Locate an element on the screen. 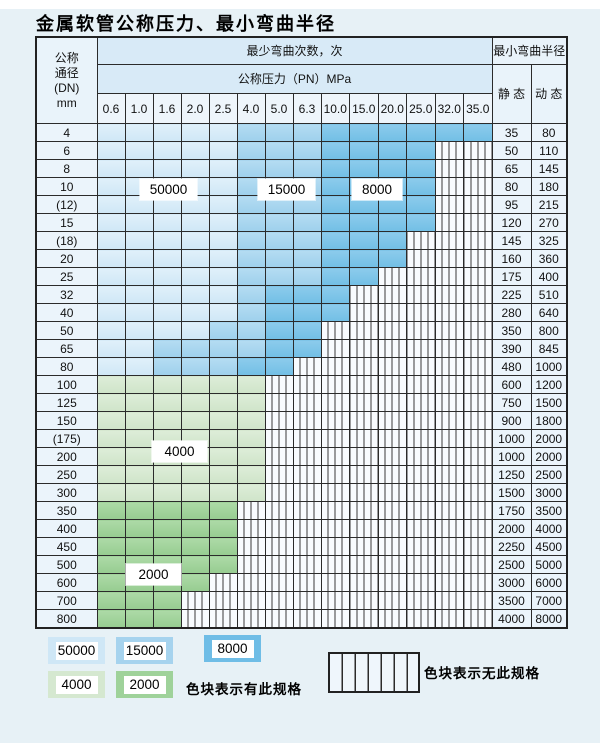 The image size is (600, 743). static-radius-cell: 120 is located at coordinates (511, 222).